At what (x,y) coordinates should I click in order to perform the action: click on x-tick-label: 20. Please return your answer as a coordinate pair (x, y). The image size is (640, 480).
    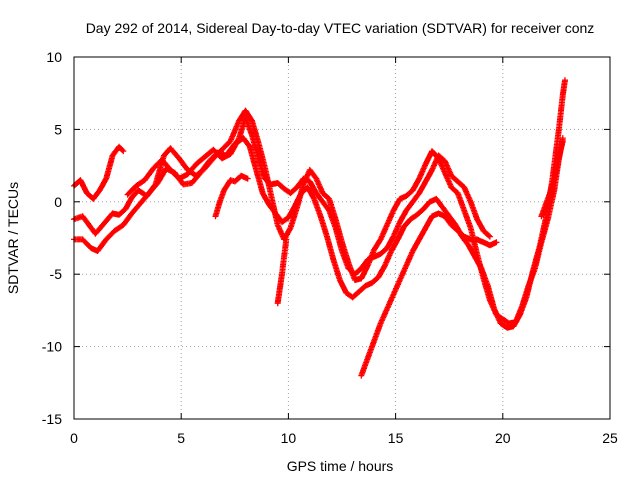
    Looking at the image, I should click on (503, 438).